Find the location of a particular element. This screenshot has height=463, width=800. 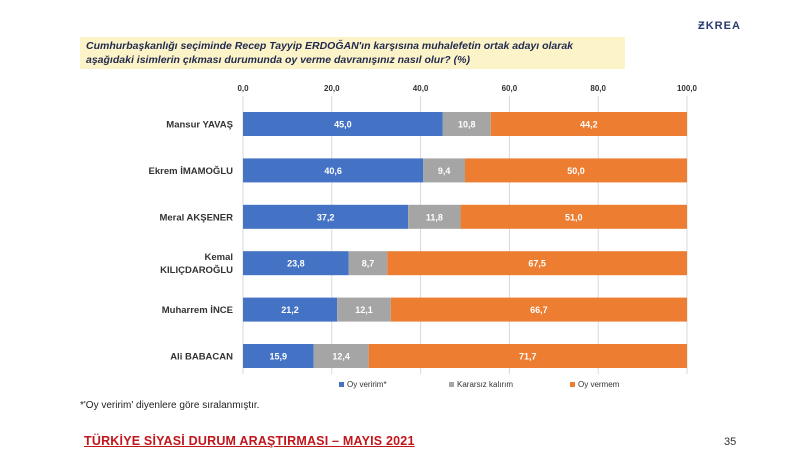

data-label: 10,8 is located at coordinates (467, 125).